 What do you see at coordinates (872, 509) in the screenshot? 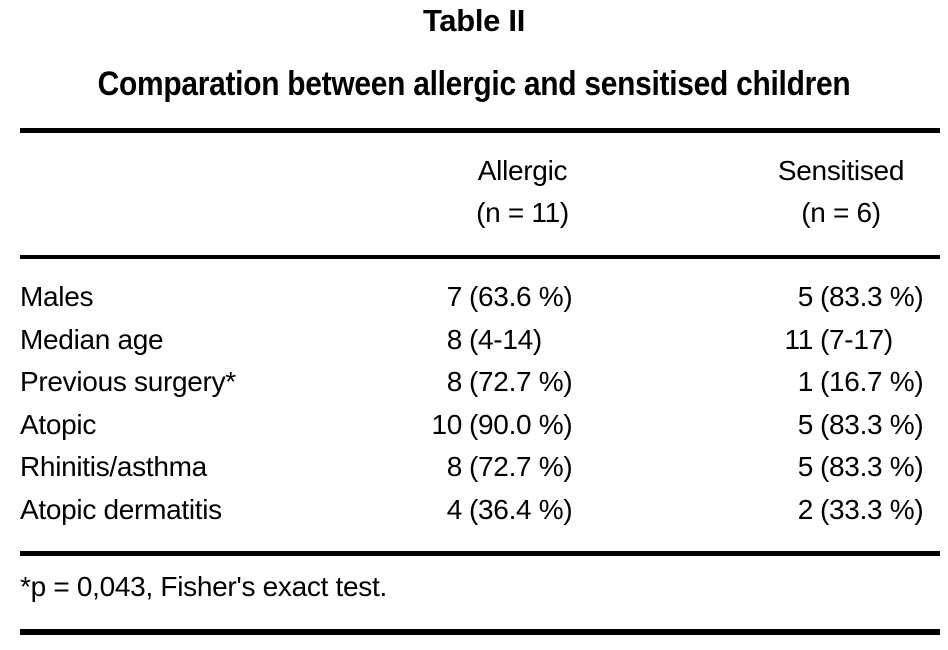
I see `value-paren: (33.3 %)` at bounding box center [872, 509].